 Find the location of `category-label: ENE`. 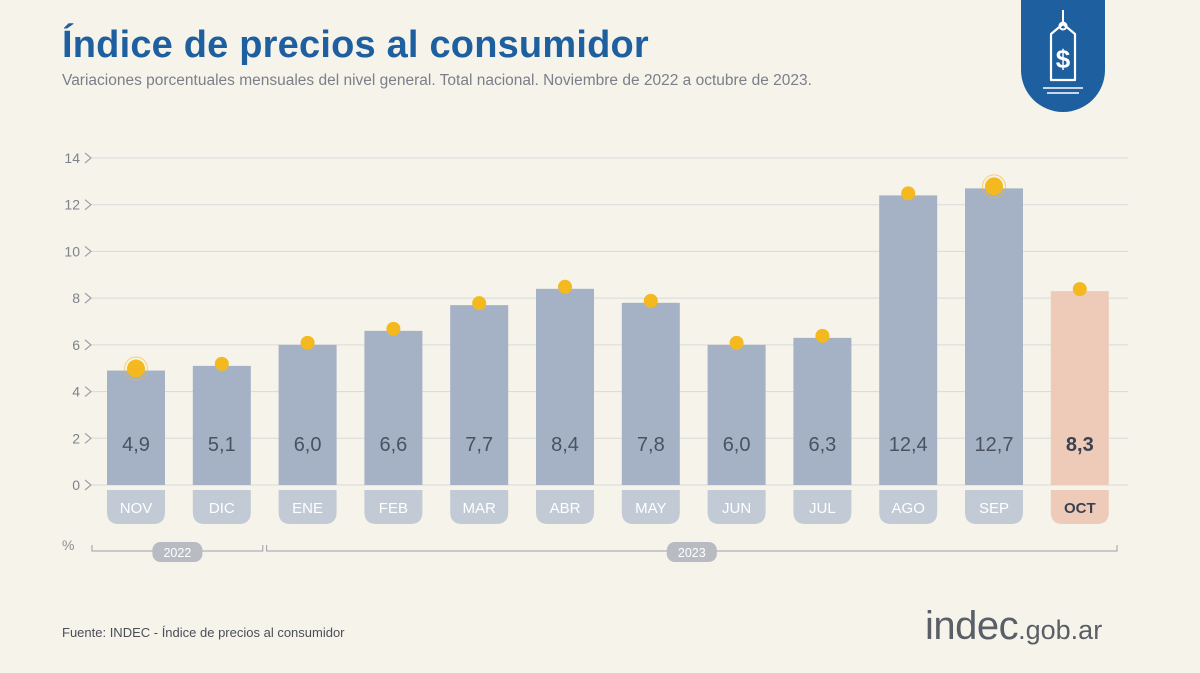

category-label: ENE is located at coordinates (307, 508).